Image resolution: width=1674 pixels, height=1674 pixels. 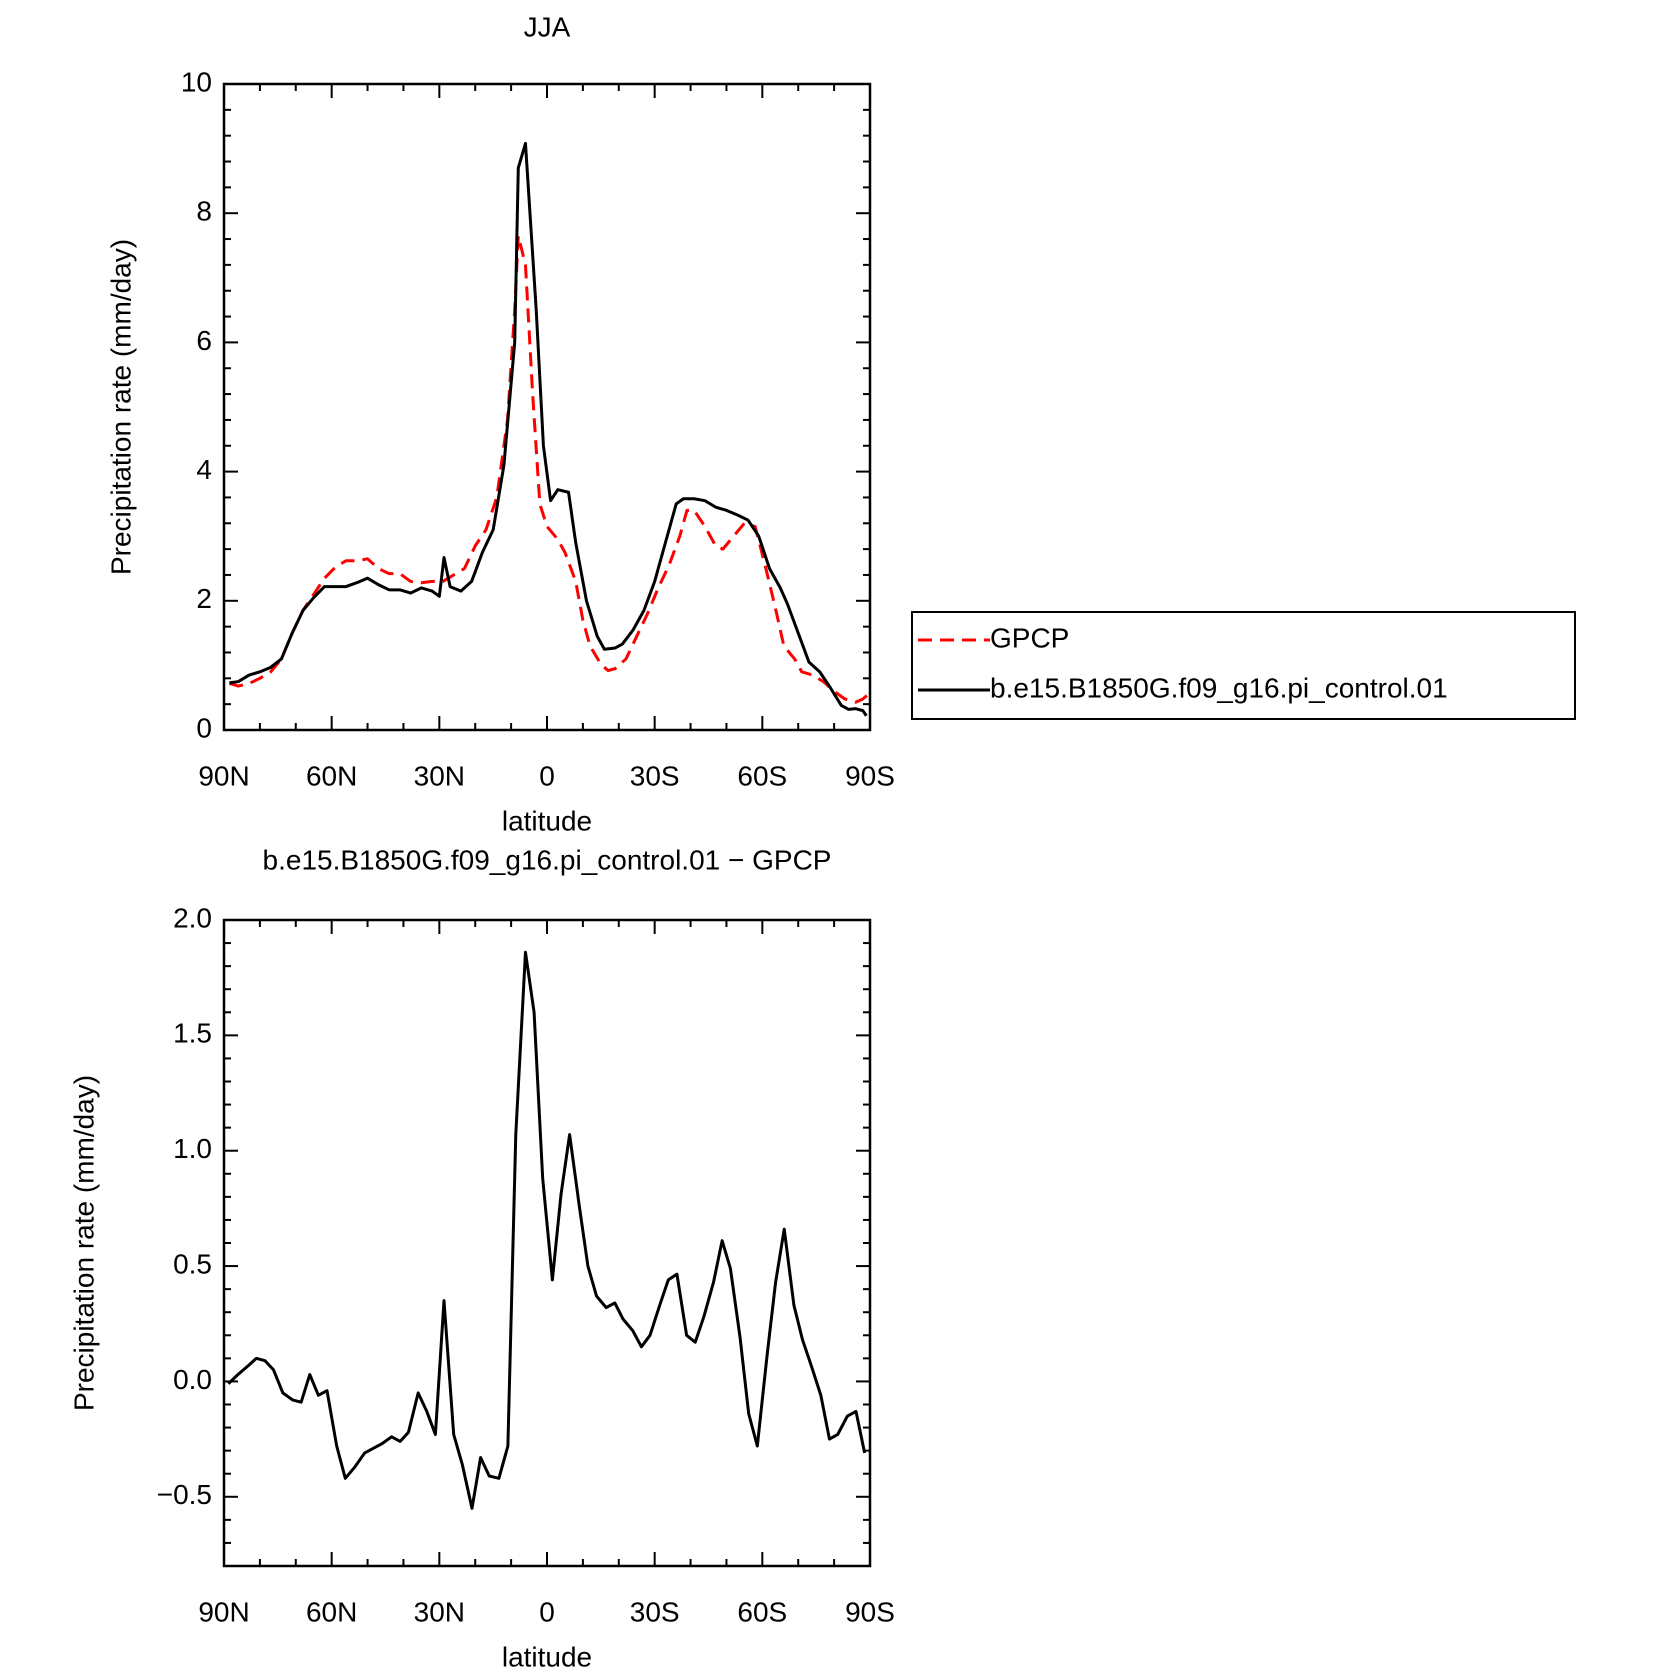 What do you see at coordinates (192, 917) in the screenshot?
I see `y-tick-label: 2.0` at bounding box center [192, 917].